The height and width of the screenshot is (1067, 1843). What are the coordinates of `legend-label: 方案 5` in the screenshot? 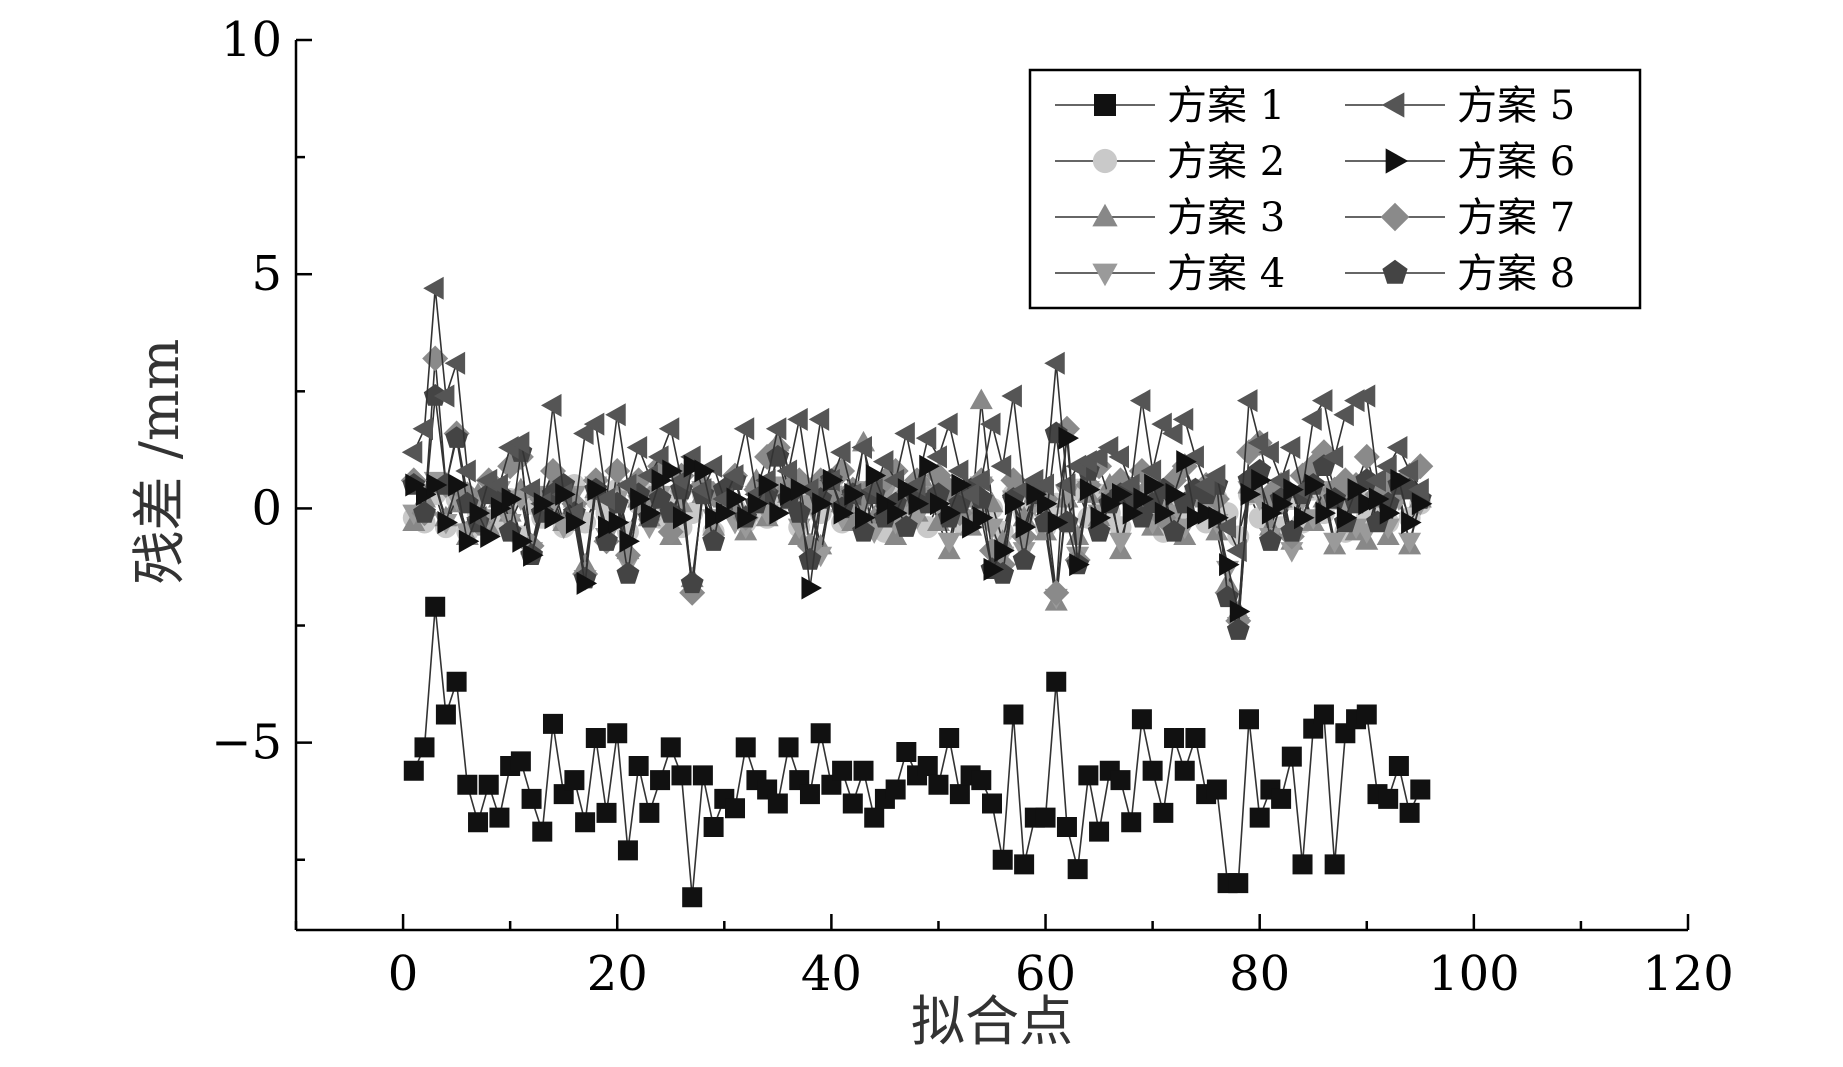 It's located at (1516, 106).